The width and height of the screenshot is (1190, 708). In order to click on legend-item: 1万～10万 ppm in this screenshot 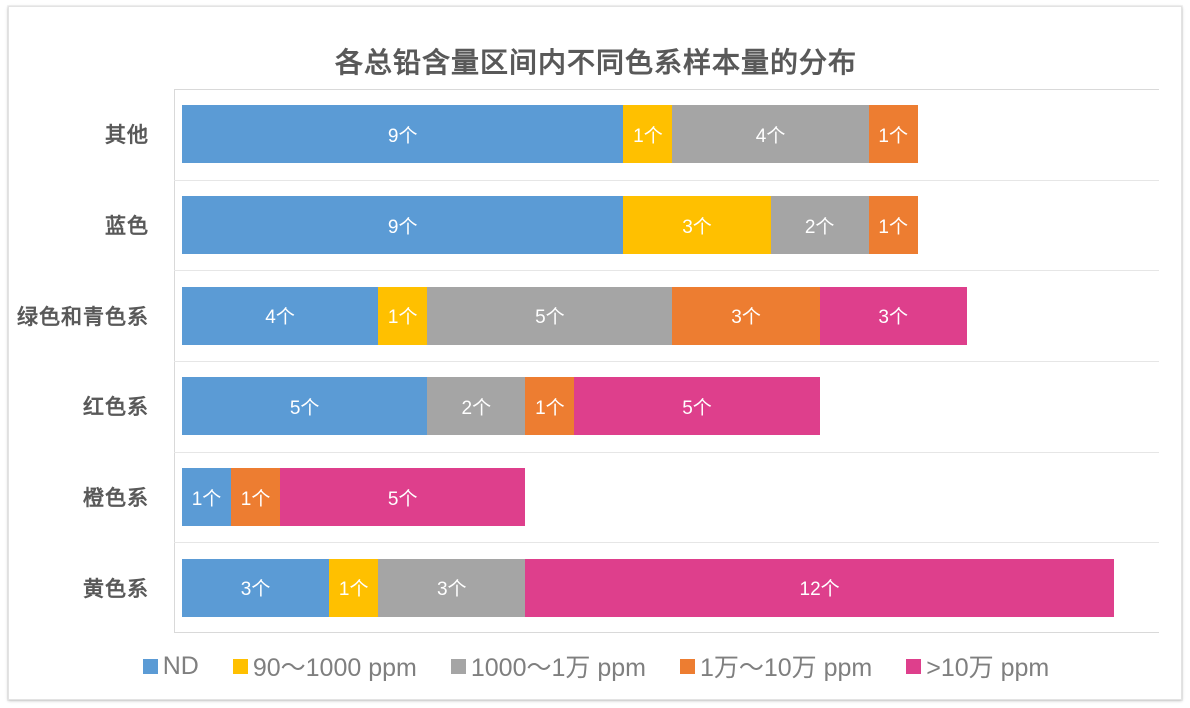, I will do `click(776, 666)`.